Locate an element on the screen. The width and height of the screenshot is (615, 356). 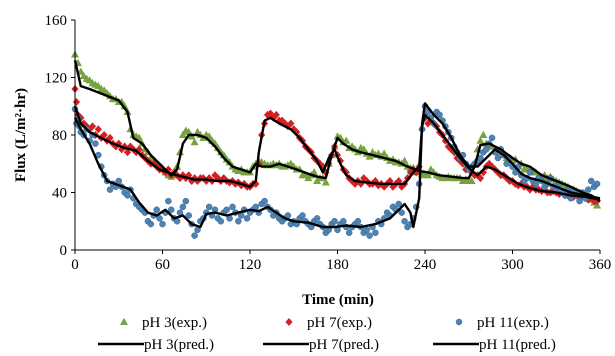
y-tick-label: 0 is located at coordinates (64, 251).